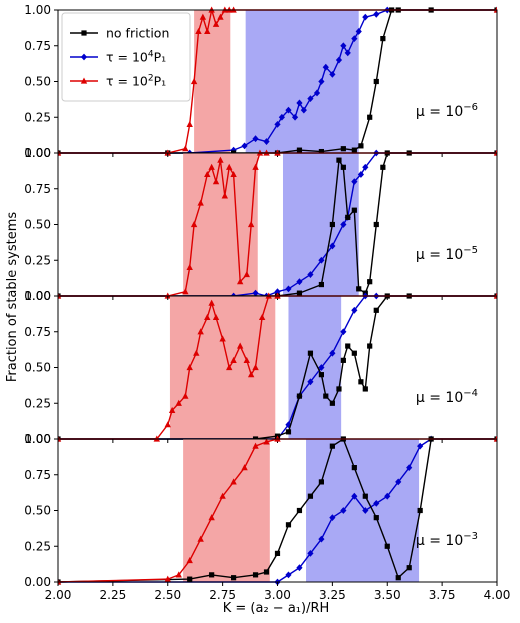 Image resolution: width=520 pixels, height=623 pixels. I want to click on x-tick-label: 3.75, so click(442, 595).